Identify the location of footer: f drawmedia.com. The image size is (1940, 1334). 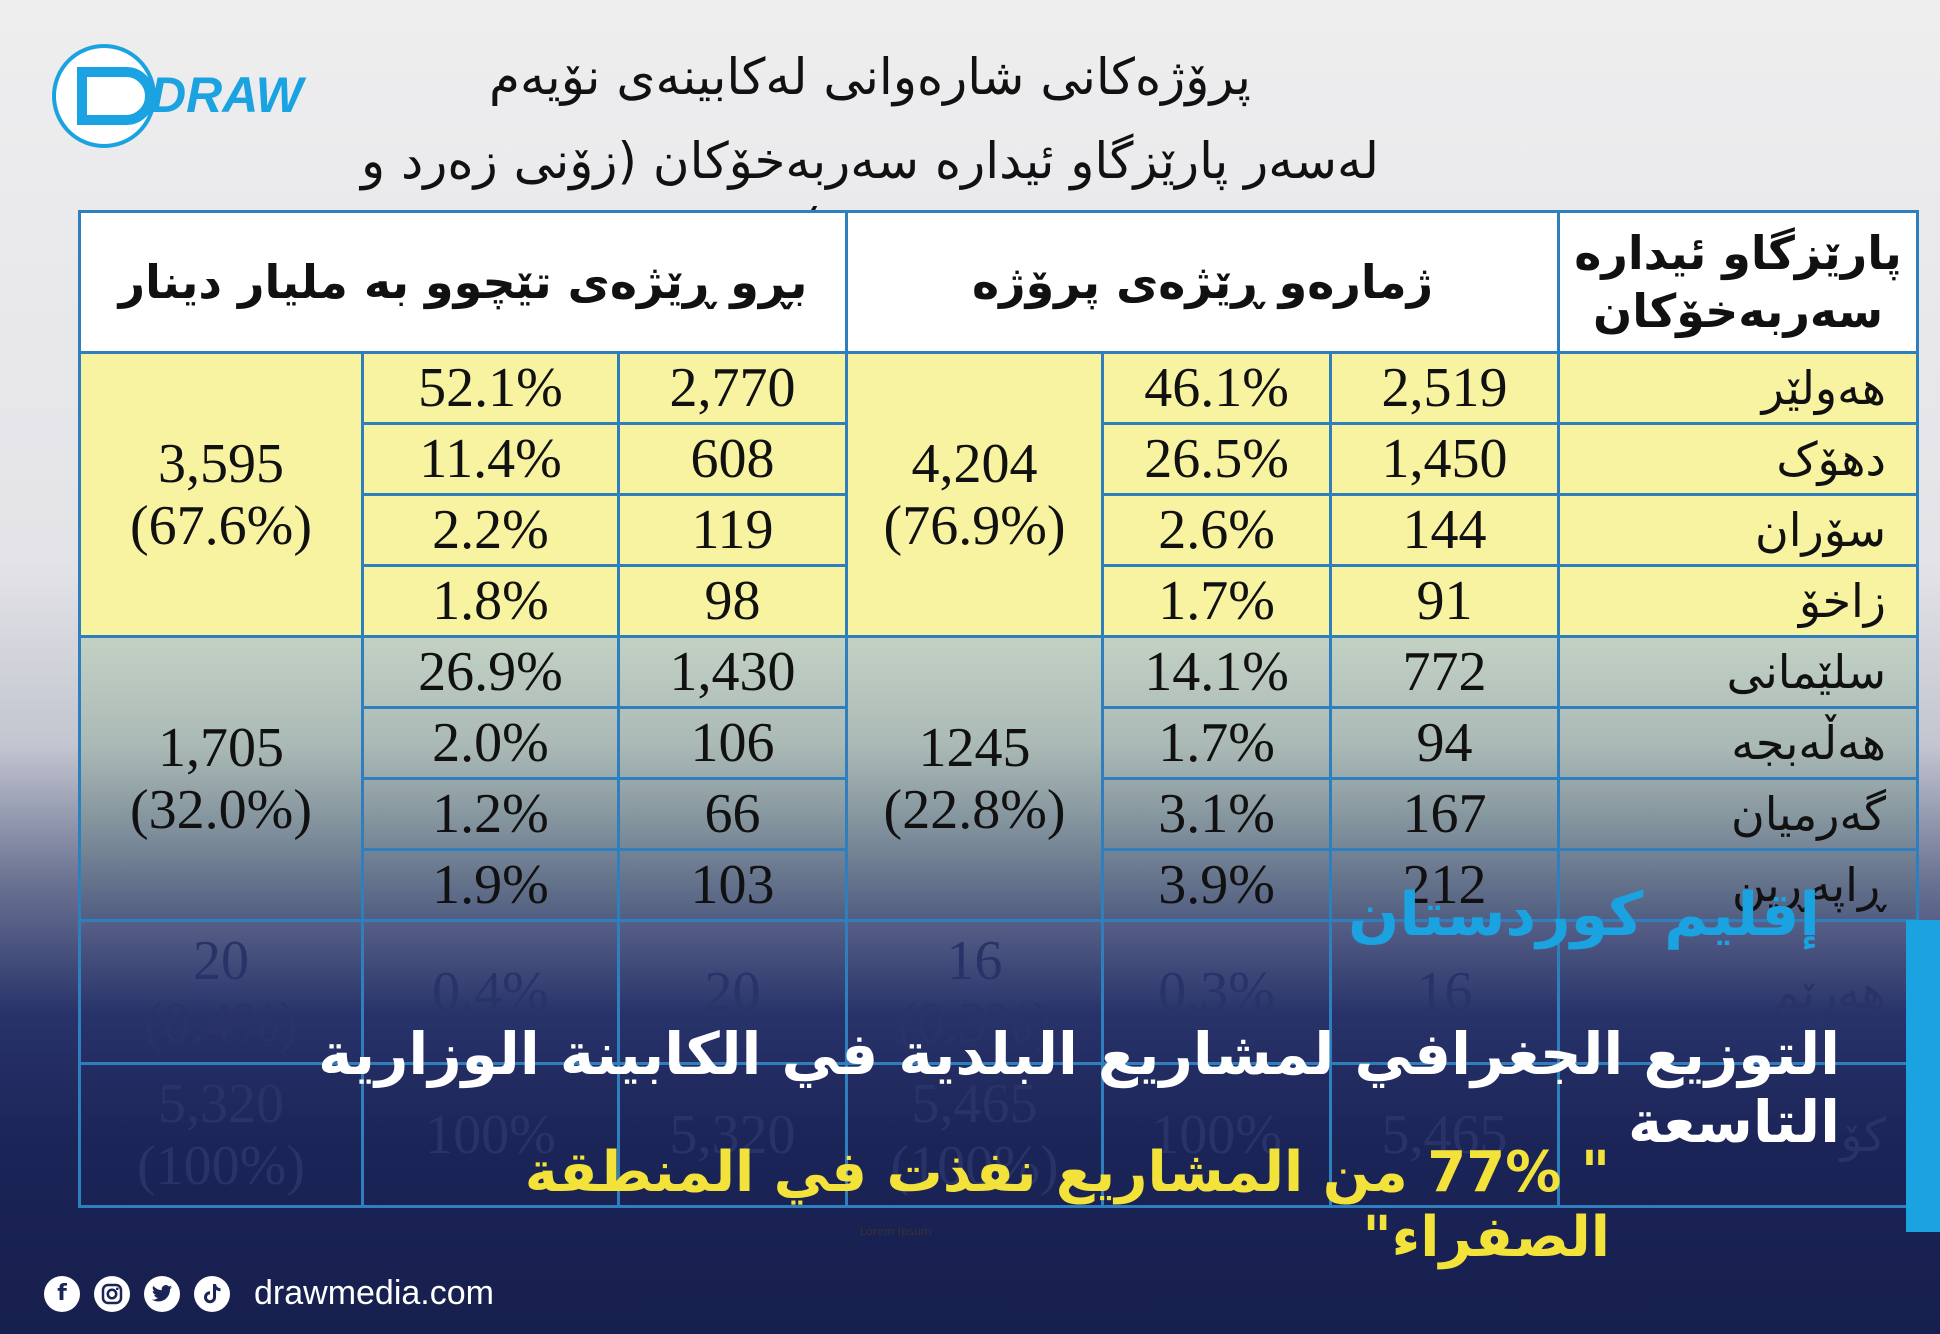
(269, 1293).